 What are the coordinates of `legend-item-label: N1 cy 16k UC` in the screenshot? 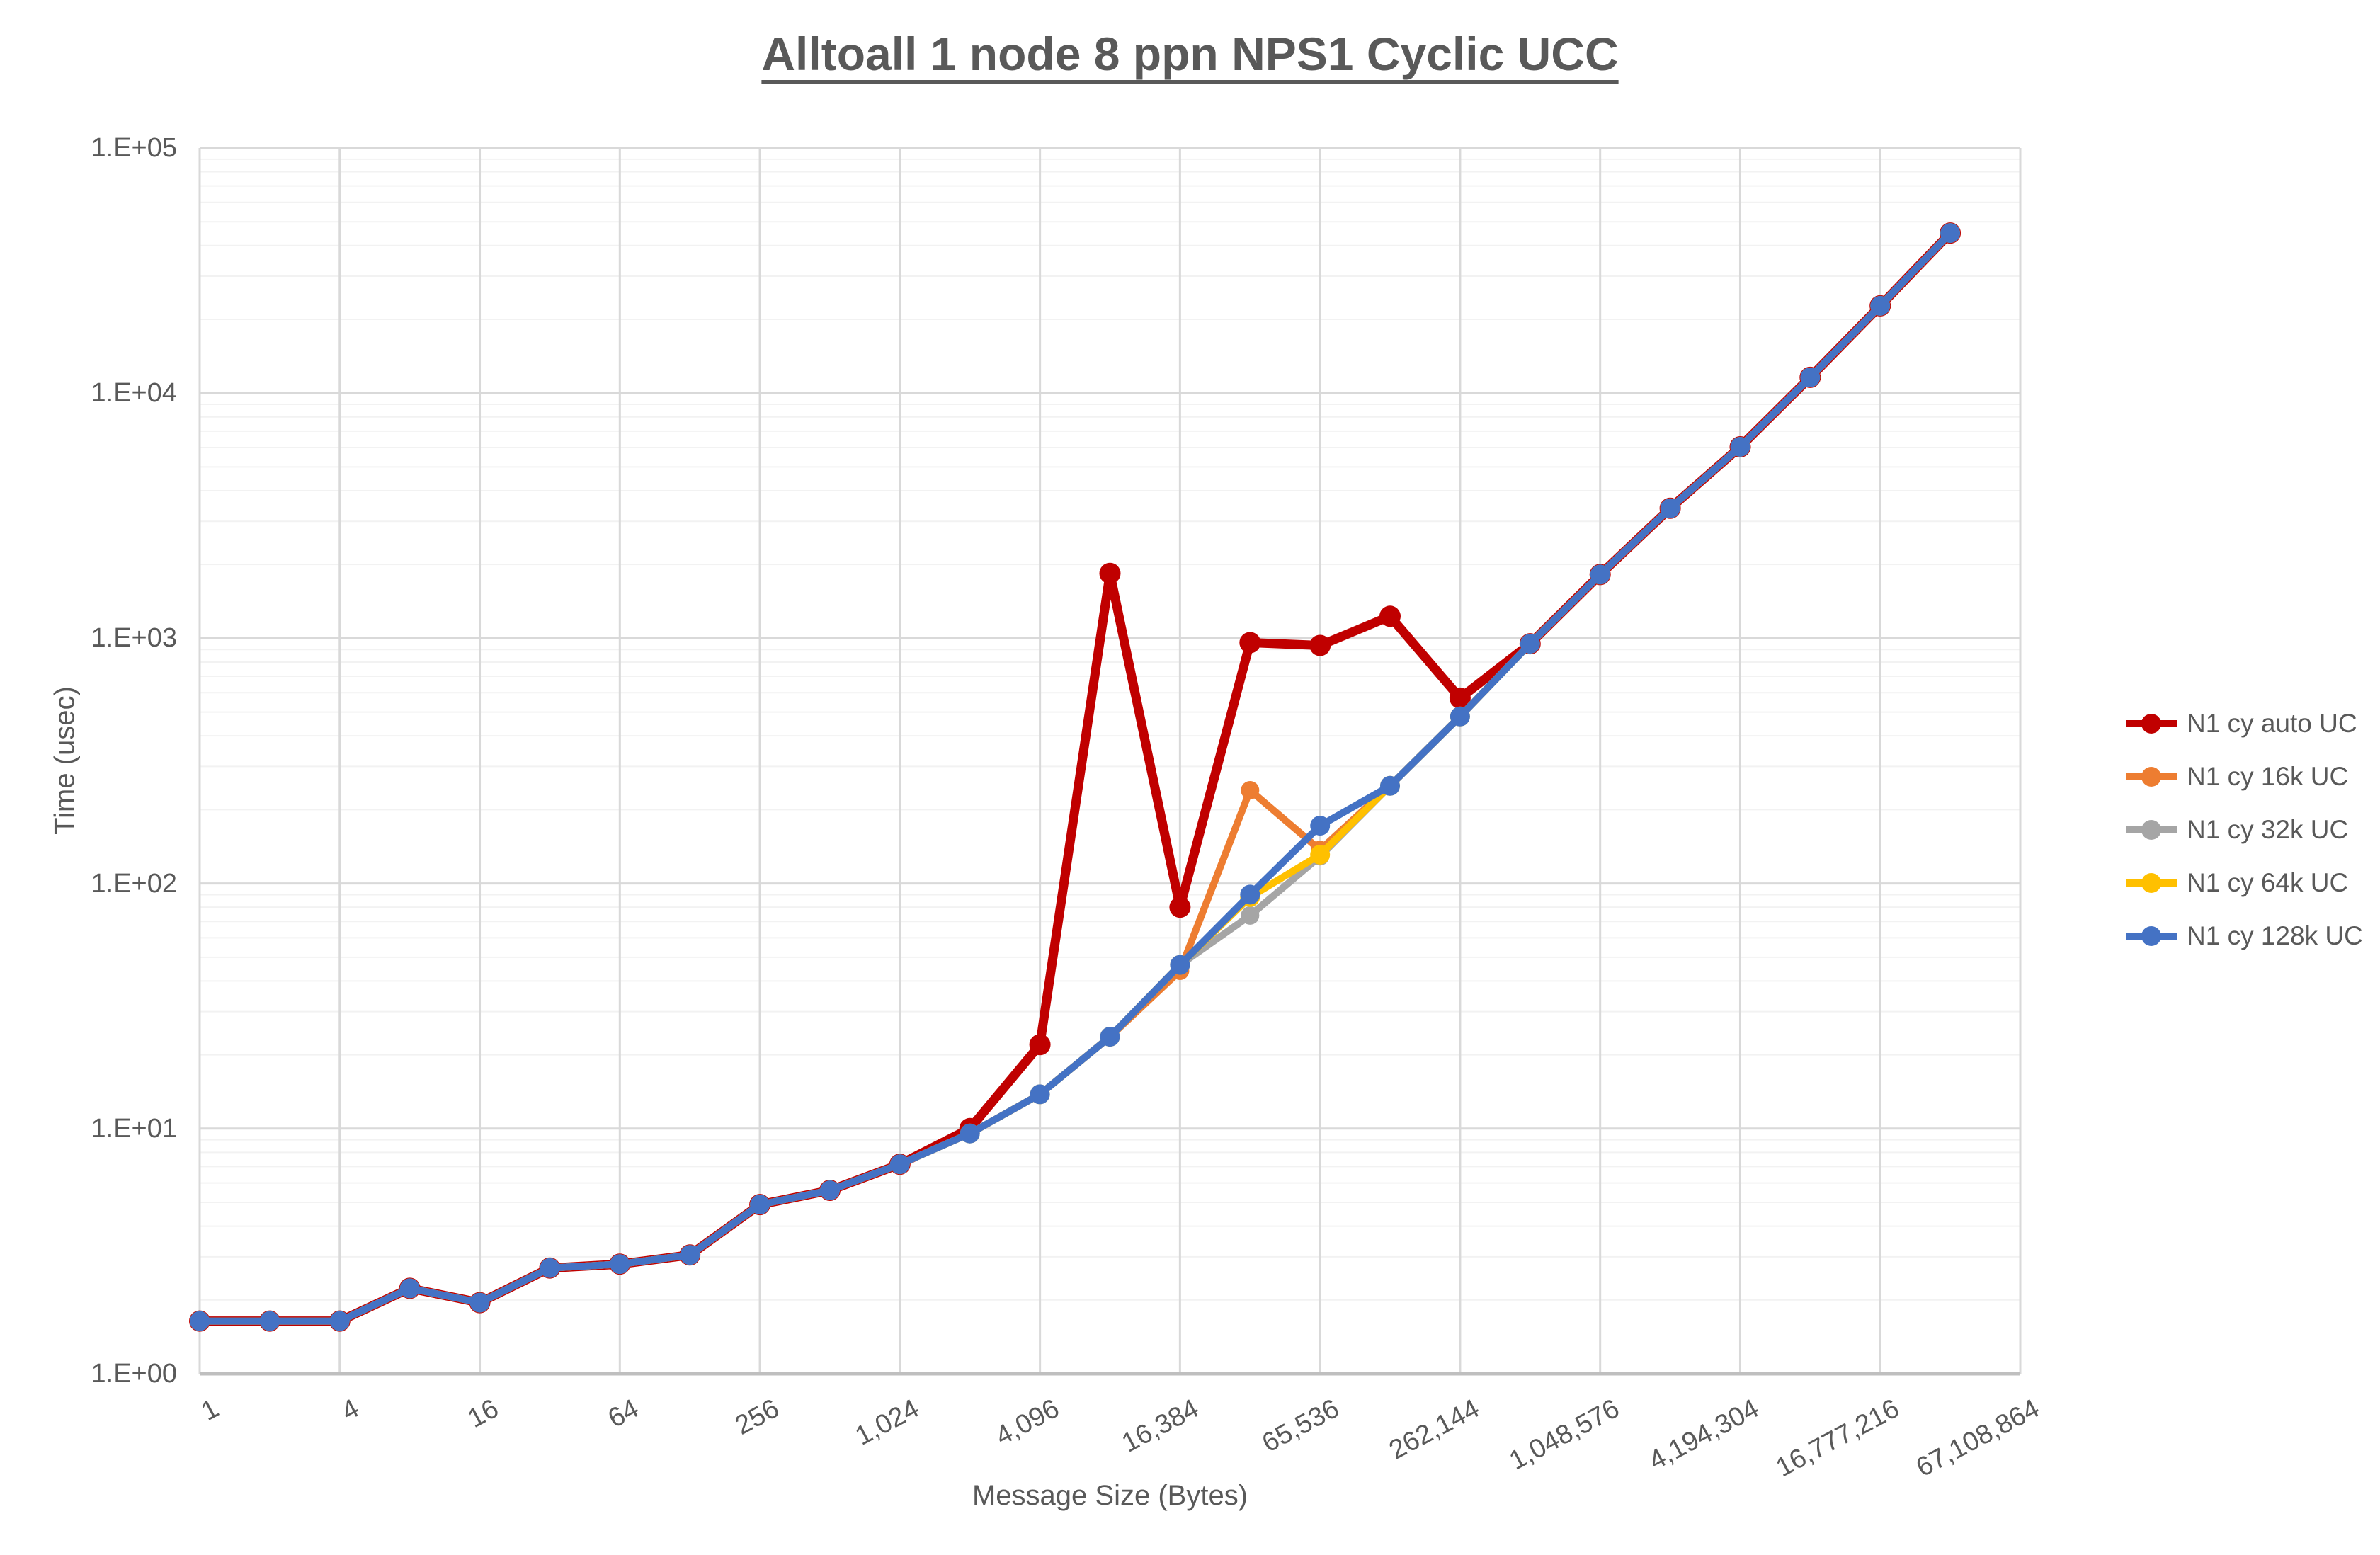 It's located at (2268, 776).